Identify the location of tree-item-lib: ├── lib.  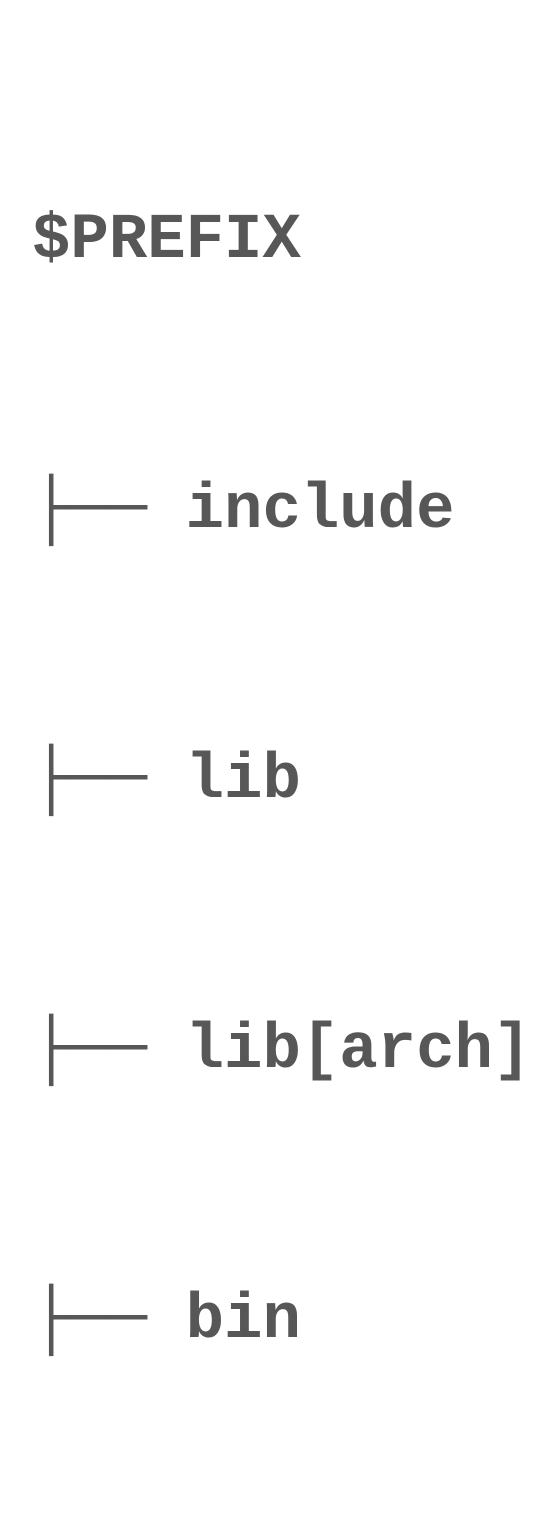
(281, 781).